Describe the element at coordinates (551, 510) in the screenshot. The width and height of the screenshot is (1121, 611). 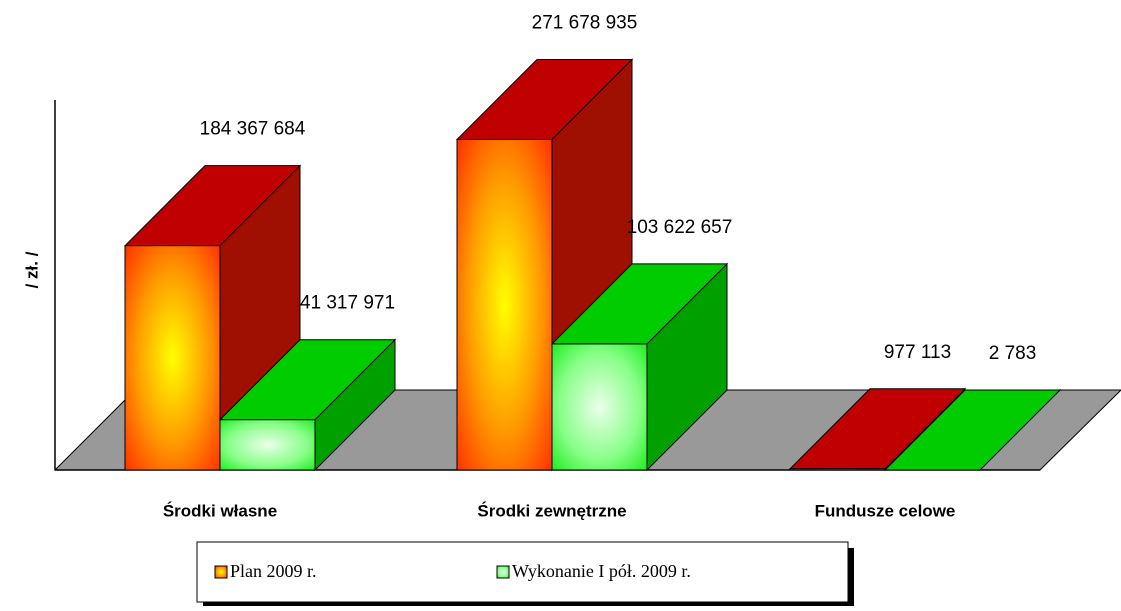
I see `x-tick-label: Środki zewnętrzne` at that location.